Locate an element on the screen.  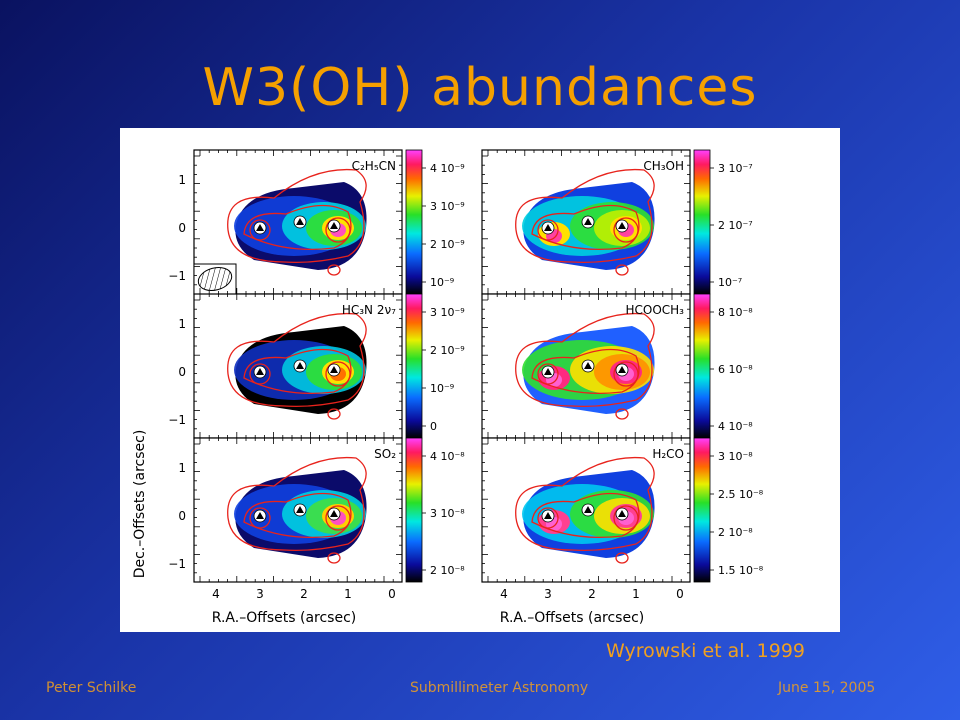
panel-5: SO₂ 4 10⁻⁸ 3 10⁻⁸ 2 10⁻⁸ 1 0 −1 4 3 2 1 0 is located at coordinates (316, 519).